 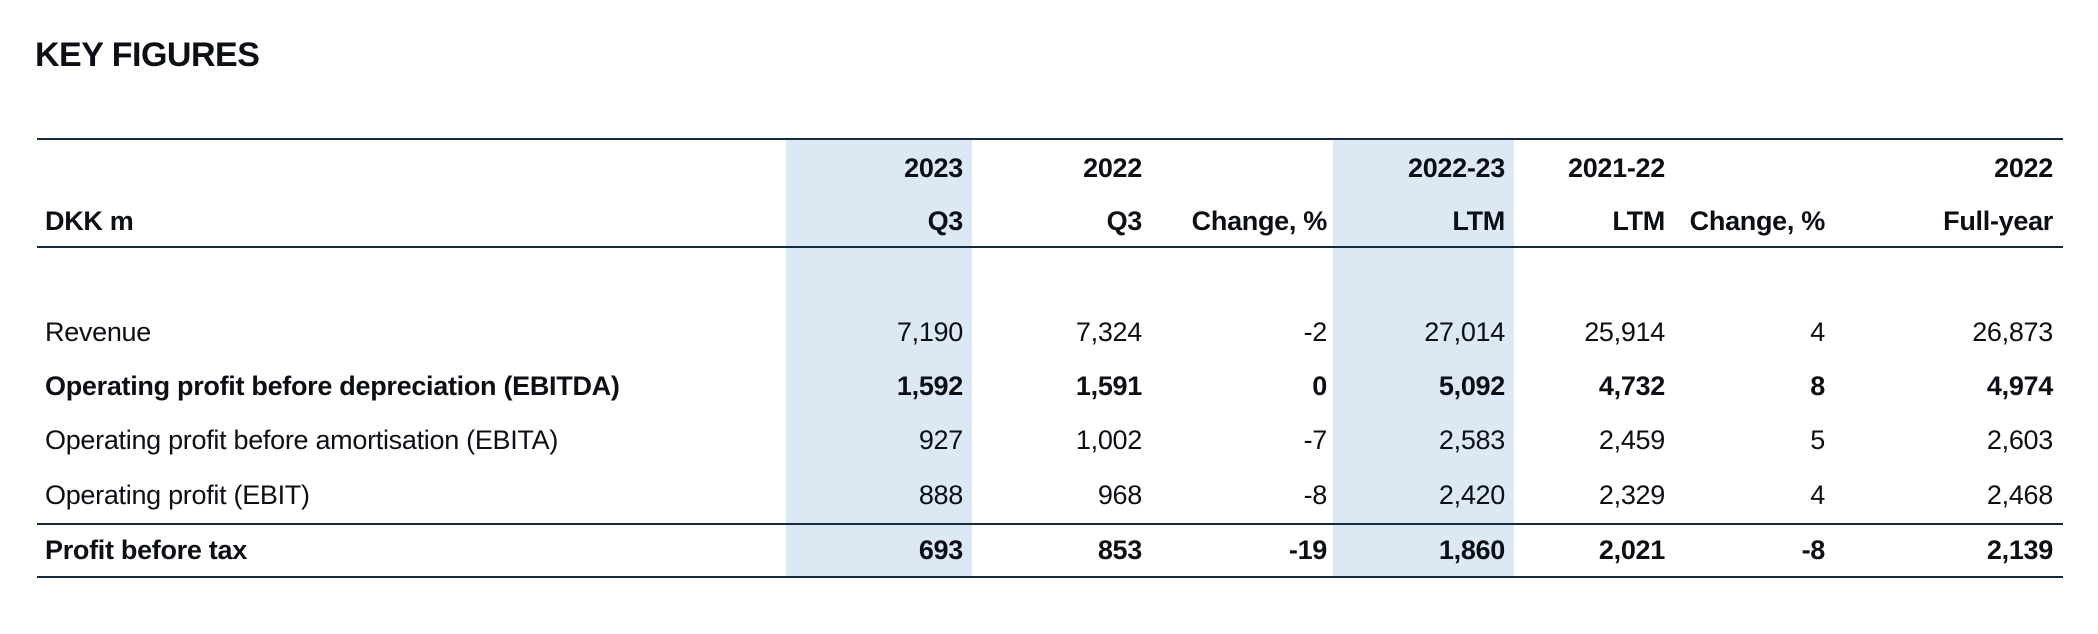 I want to click on value-cell: 2,459, so click(x=1631, y=439).